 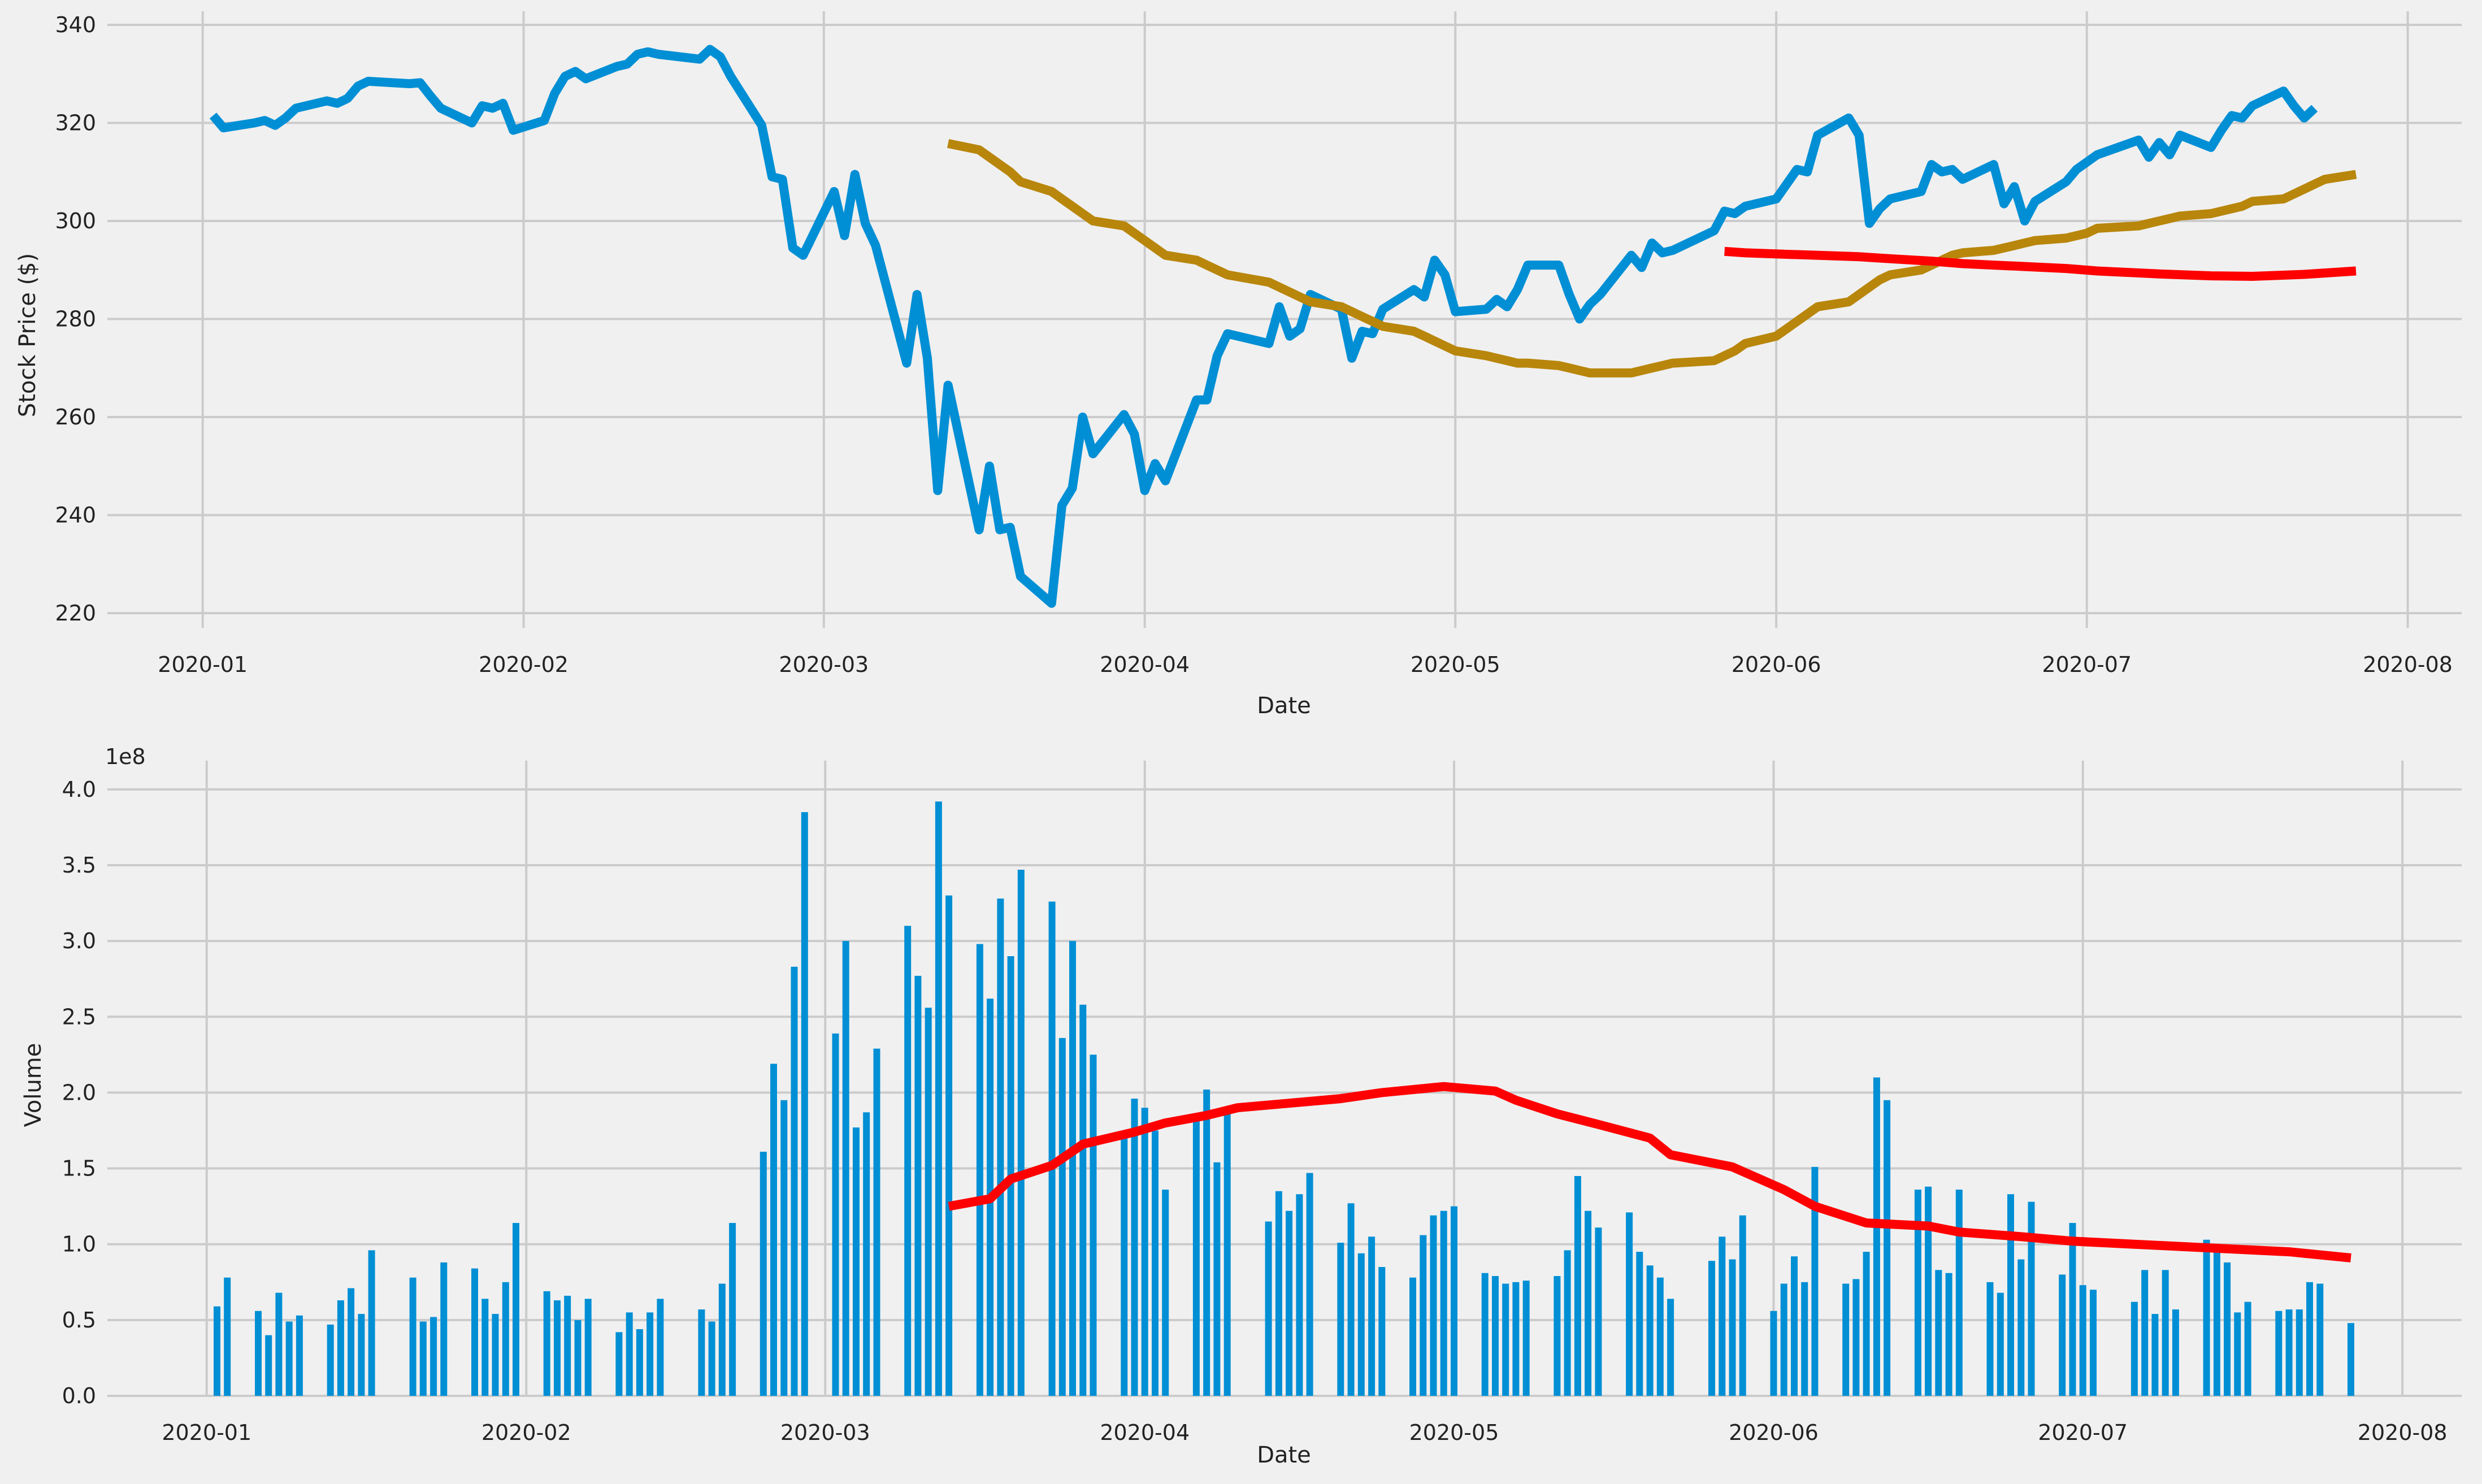 I want to click on vol-y-tick-label: 0.5, so click(x=79, y=1320).